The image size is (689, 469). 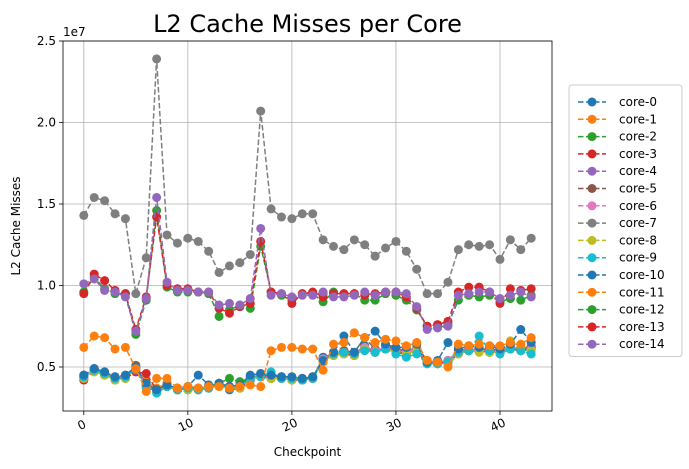 I want to click on legend-item-core-8: core-8, so click(x=617, y=240).